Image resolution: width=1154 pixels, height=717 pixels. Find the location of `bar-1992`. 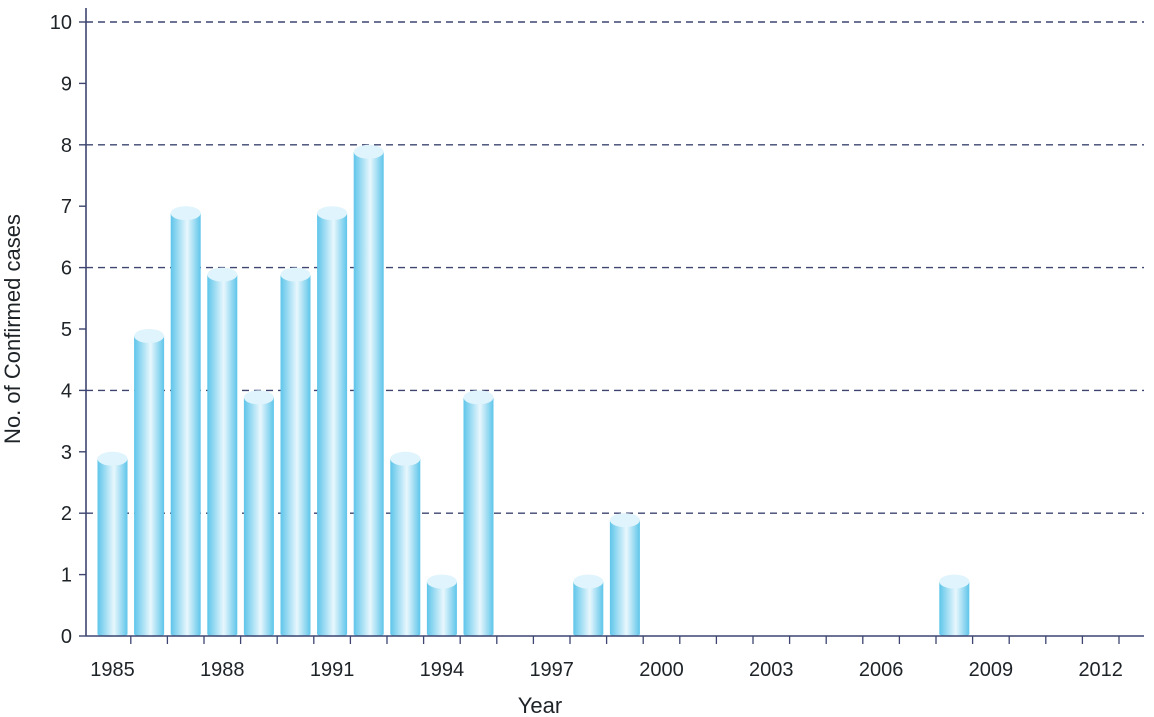

bar-1992 is located at coordinates (368, 390).